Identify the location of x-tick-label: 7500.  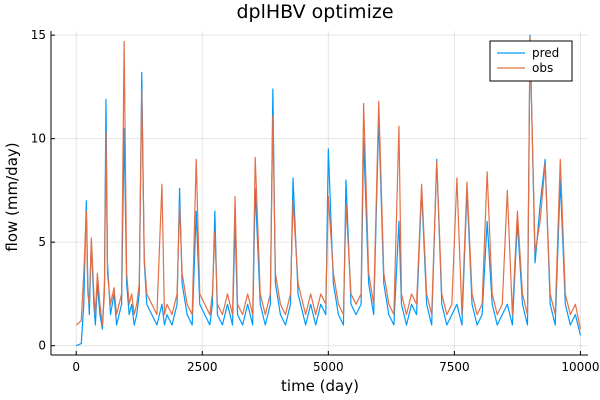
(454, 367).